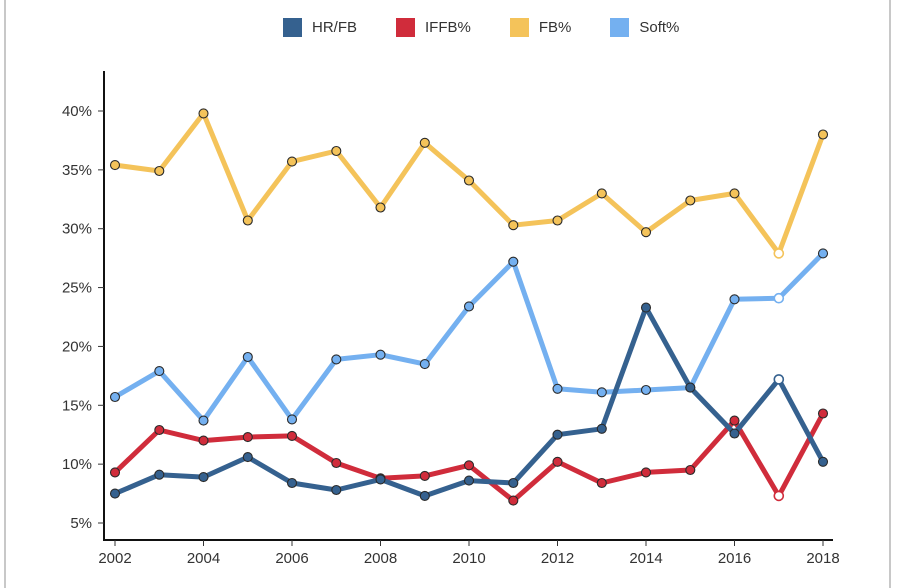 The image size is (900, 588). I want to click on legend-label-fb: FB%, so click(555, 27).